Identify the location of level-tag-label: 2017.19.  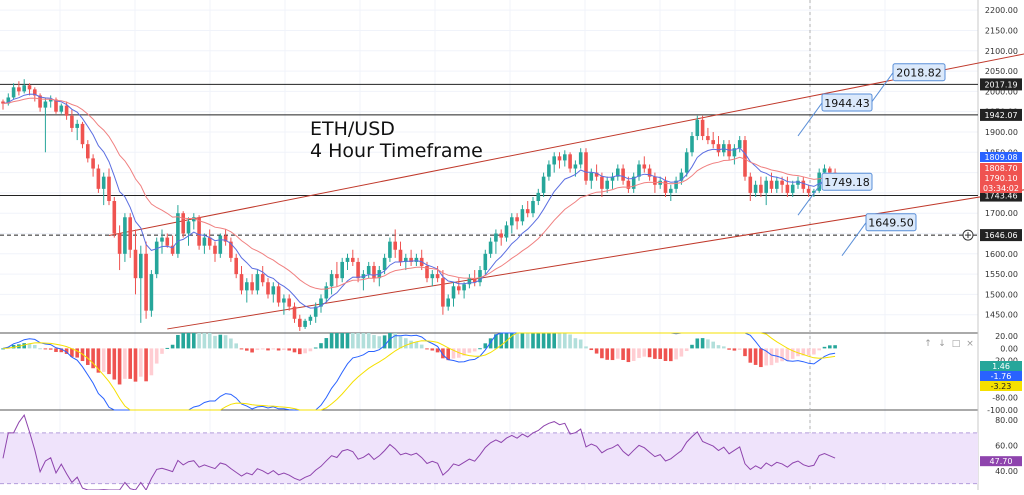
(1000, 84).